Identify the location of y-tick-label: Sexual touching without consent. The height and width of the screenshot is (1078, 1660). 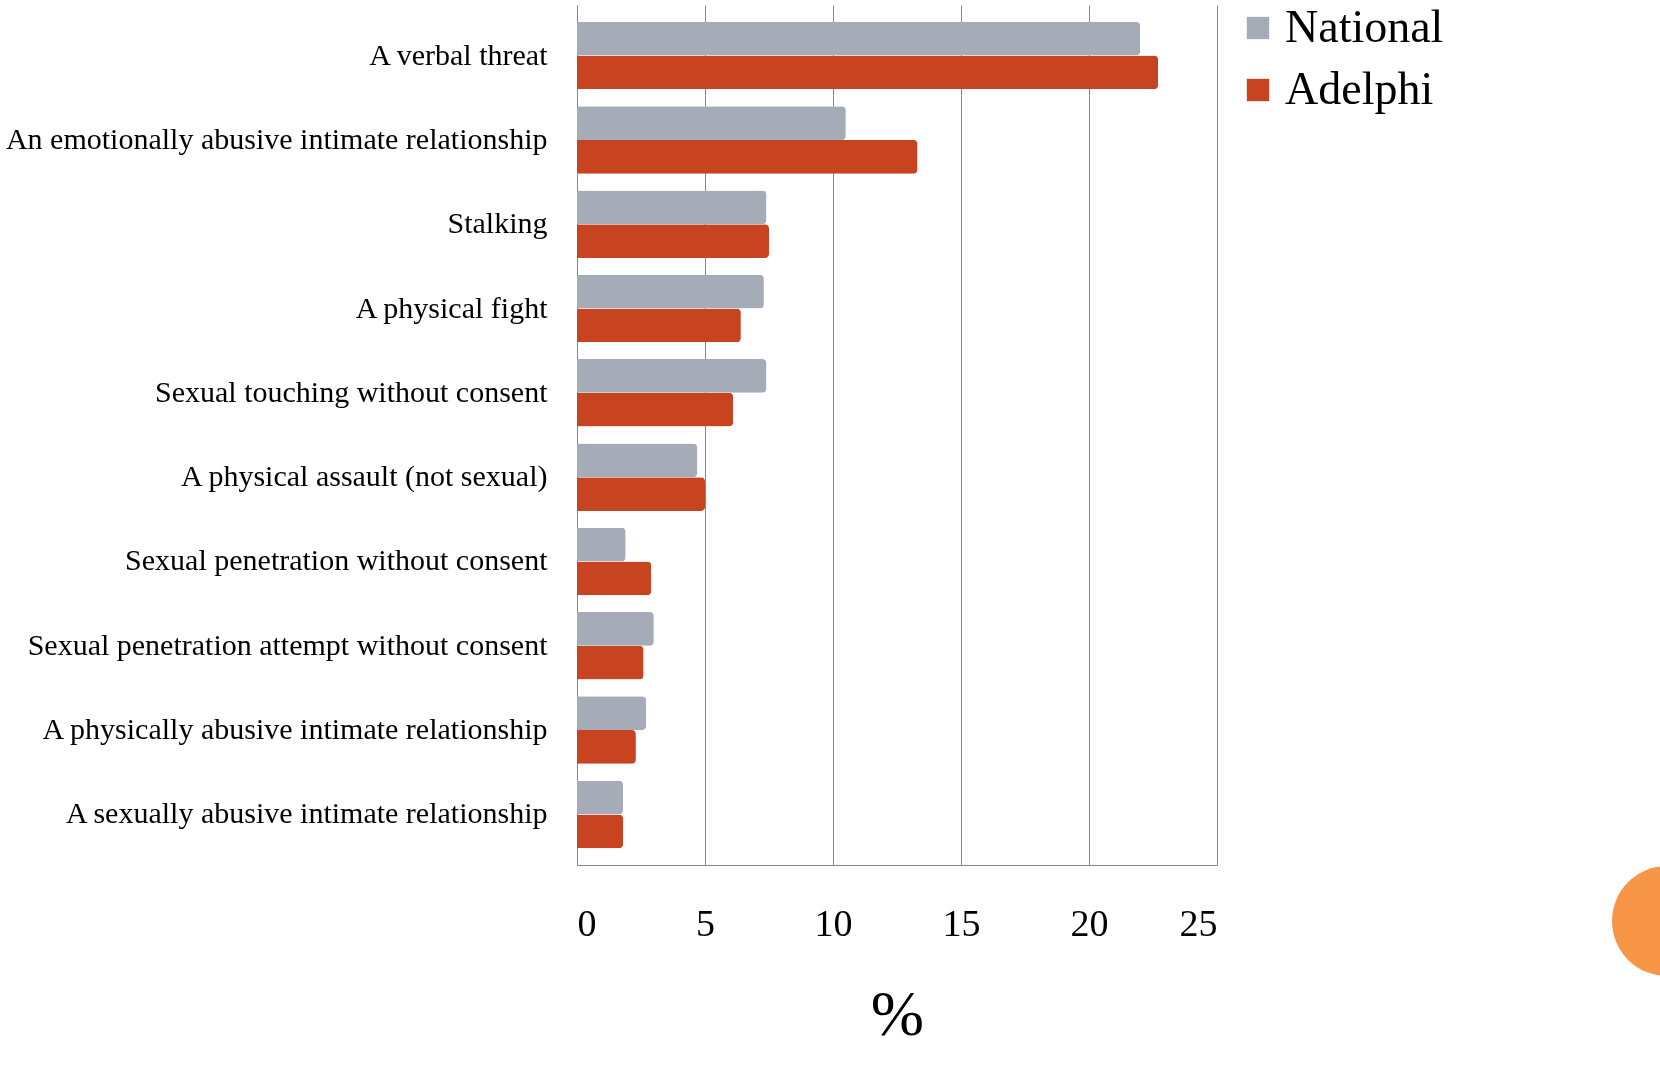
(352, 391).